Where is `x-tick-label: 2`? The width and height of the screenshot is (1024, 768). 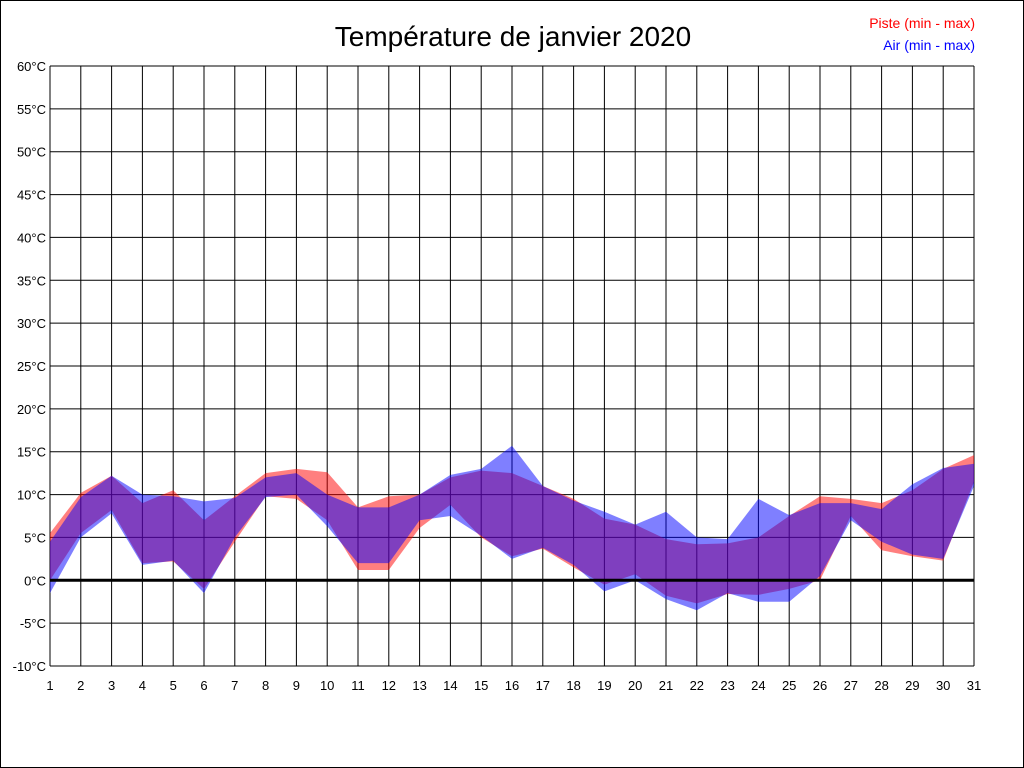 x-tick-label: 2 is located at coordinates (80, 685).